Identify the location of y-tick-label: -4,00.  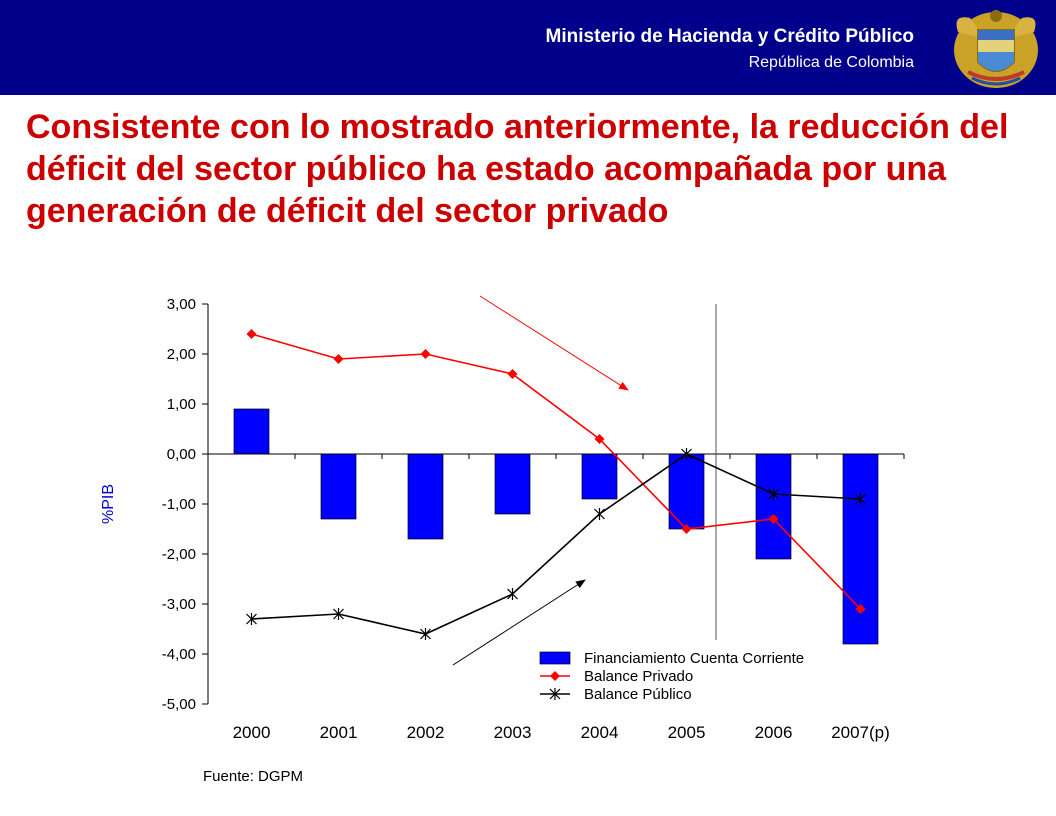
(179, 654).